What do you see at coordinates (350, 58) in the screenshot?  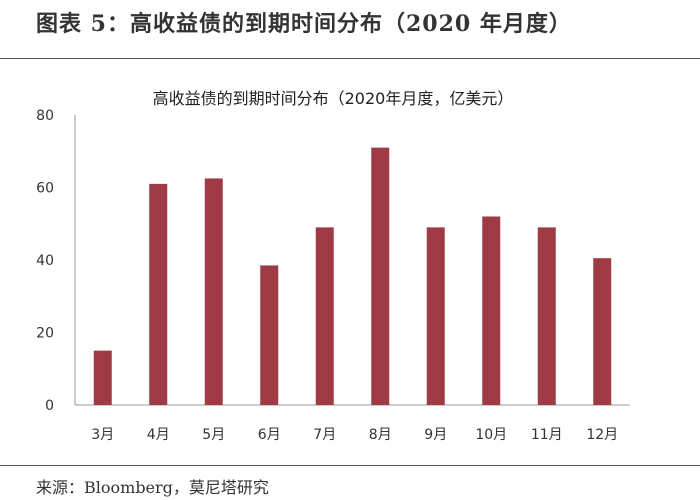 I see `top-rule` at bounding box center [350, 58].